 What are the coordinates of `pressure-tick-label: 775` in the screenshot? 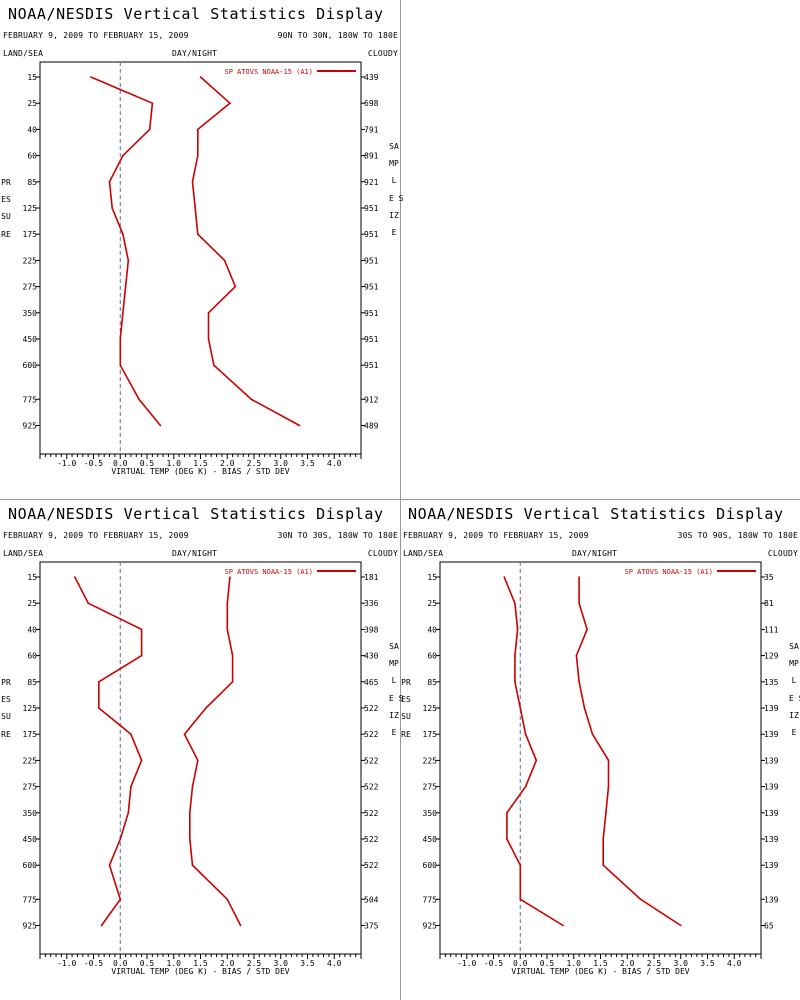 It's located at (30, 399).